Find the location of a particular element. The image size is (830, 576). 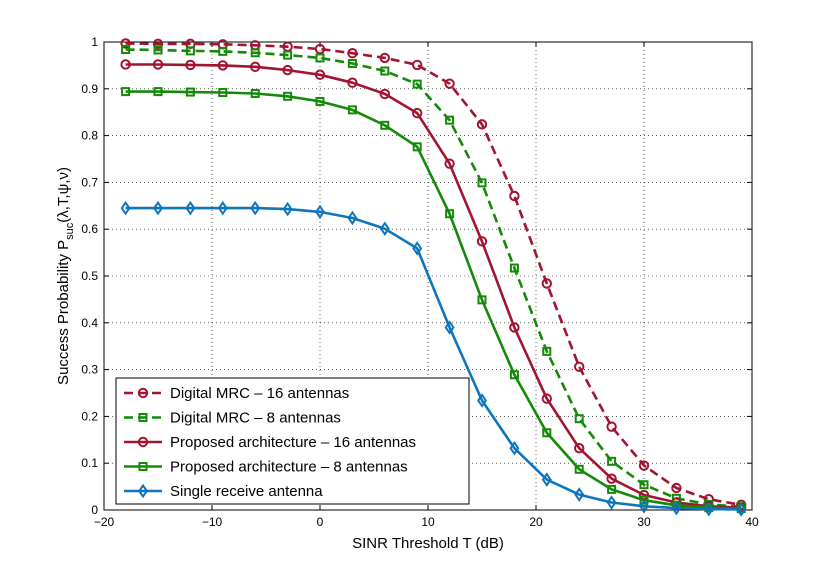

y-tick-label: 0 is located at coordinates (94, 510).